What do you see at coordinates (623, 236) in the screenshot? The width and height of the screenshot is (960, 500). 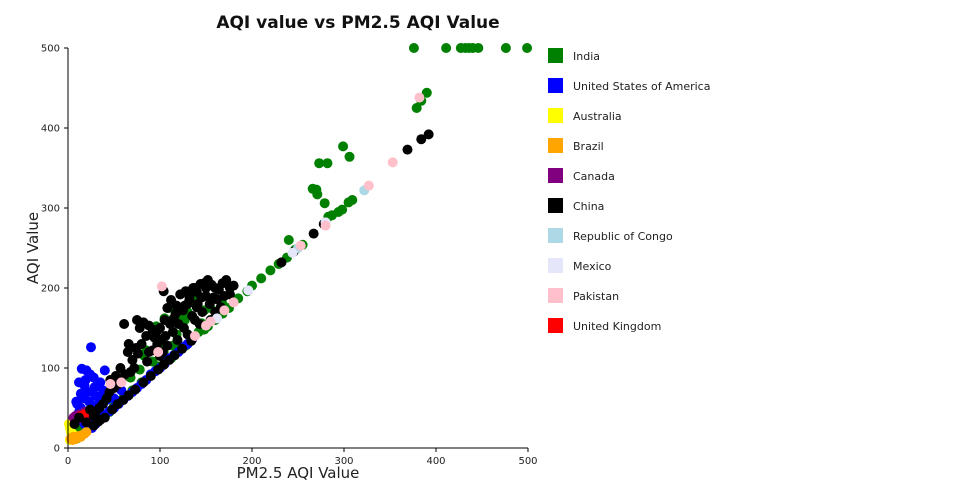 I see `legend-label-republic-of-congo: Republic of Congo` at bounding box center [623, 236].